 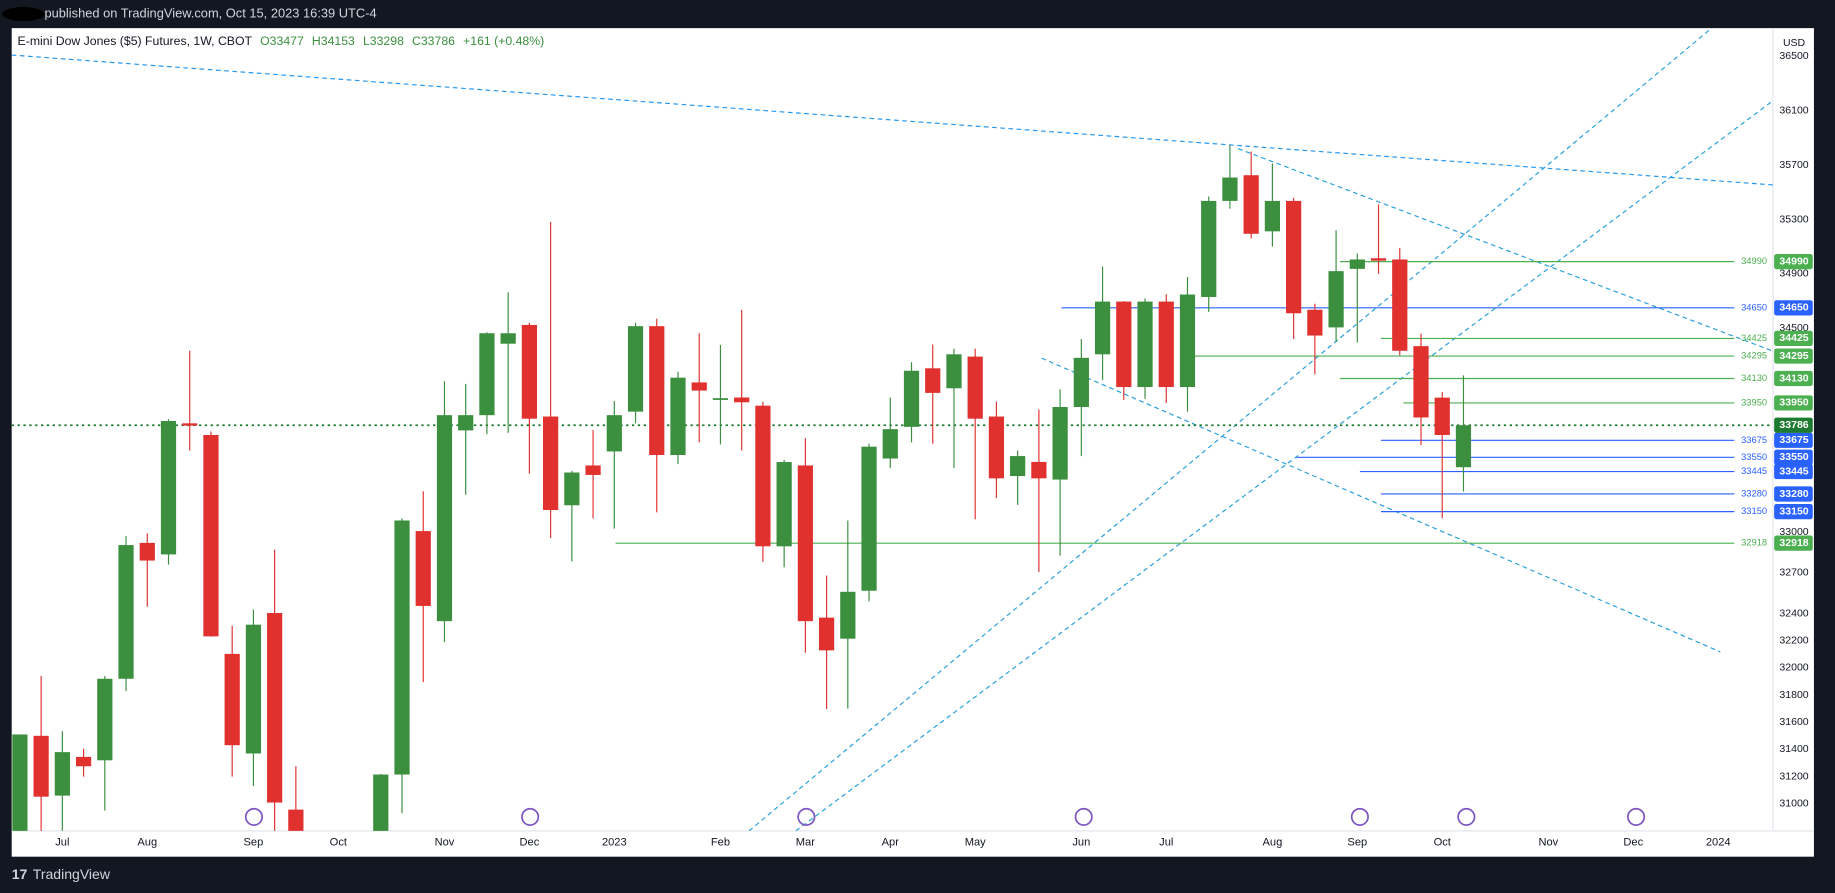 I want to click on brand-logo: 17, so click(x=20, y=874).